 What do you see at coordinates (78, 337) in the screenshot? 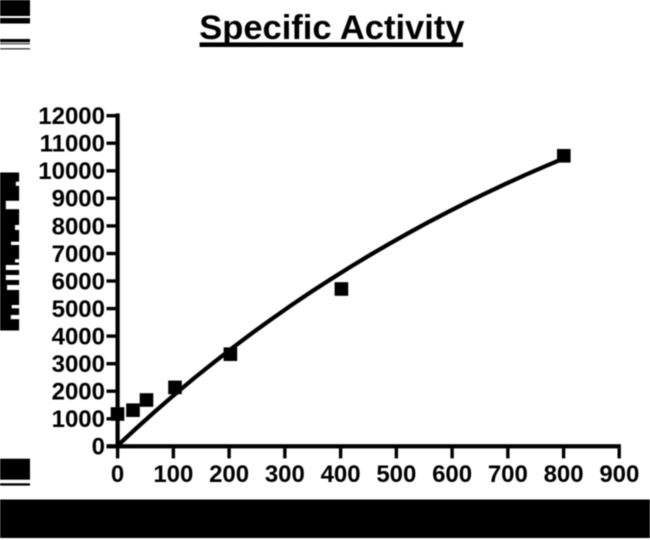
I see `svg-text: 4000` at bounding box center [78, 337].